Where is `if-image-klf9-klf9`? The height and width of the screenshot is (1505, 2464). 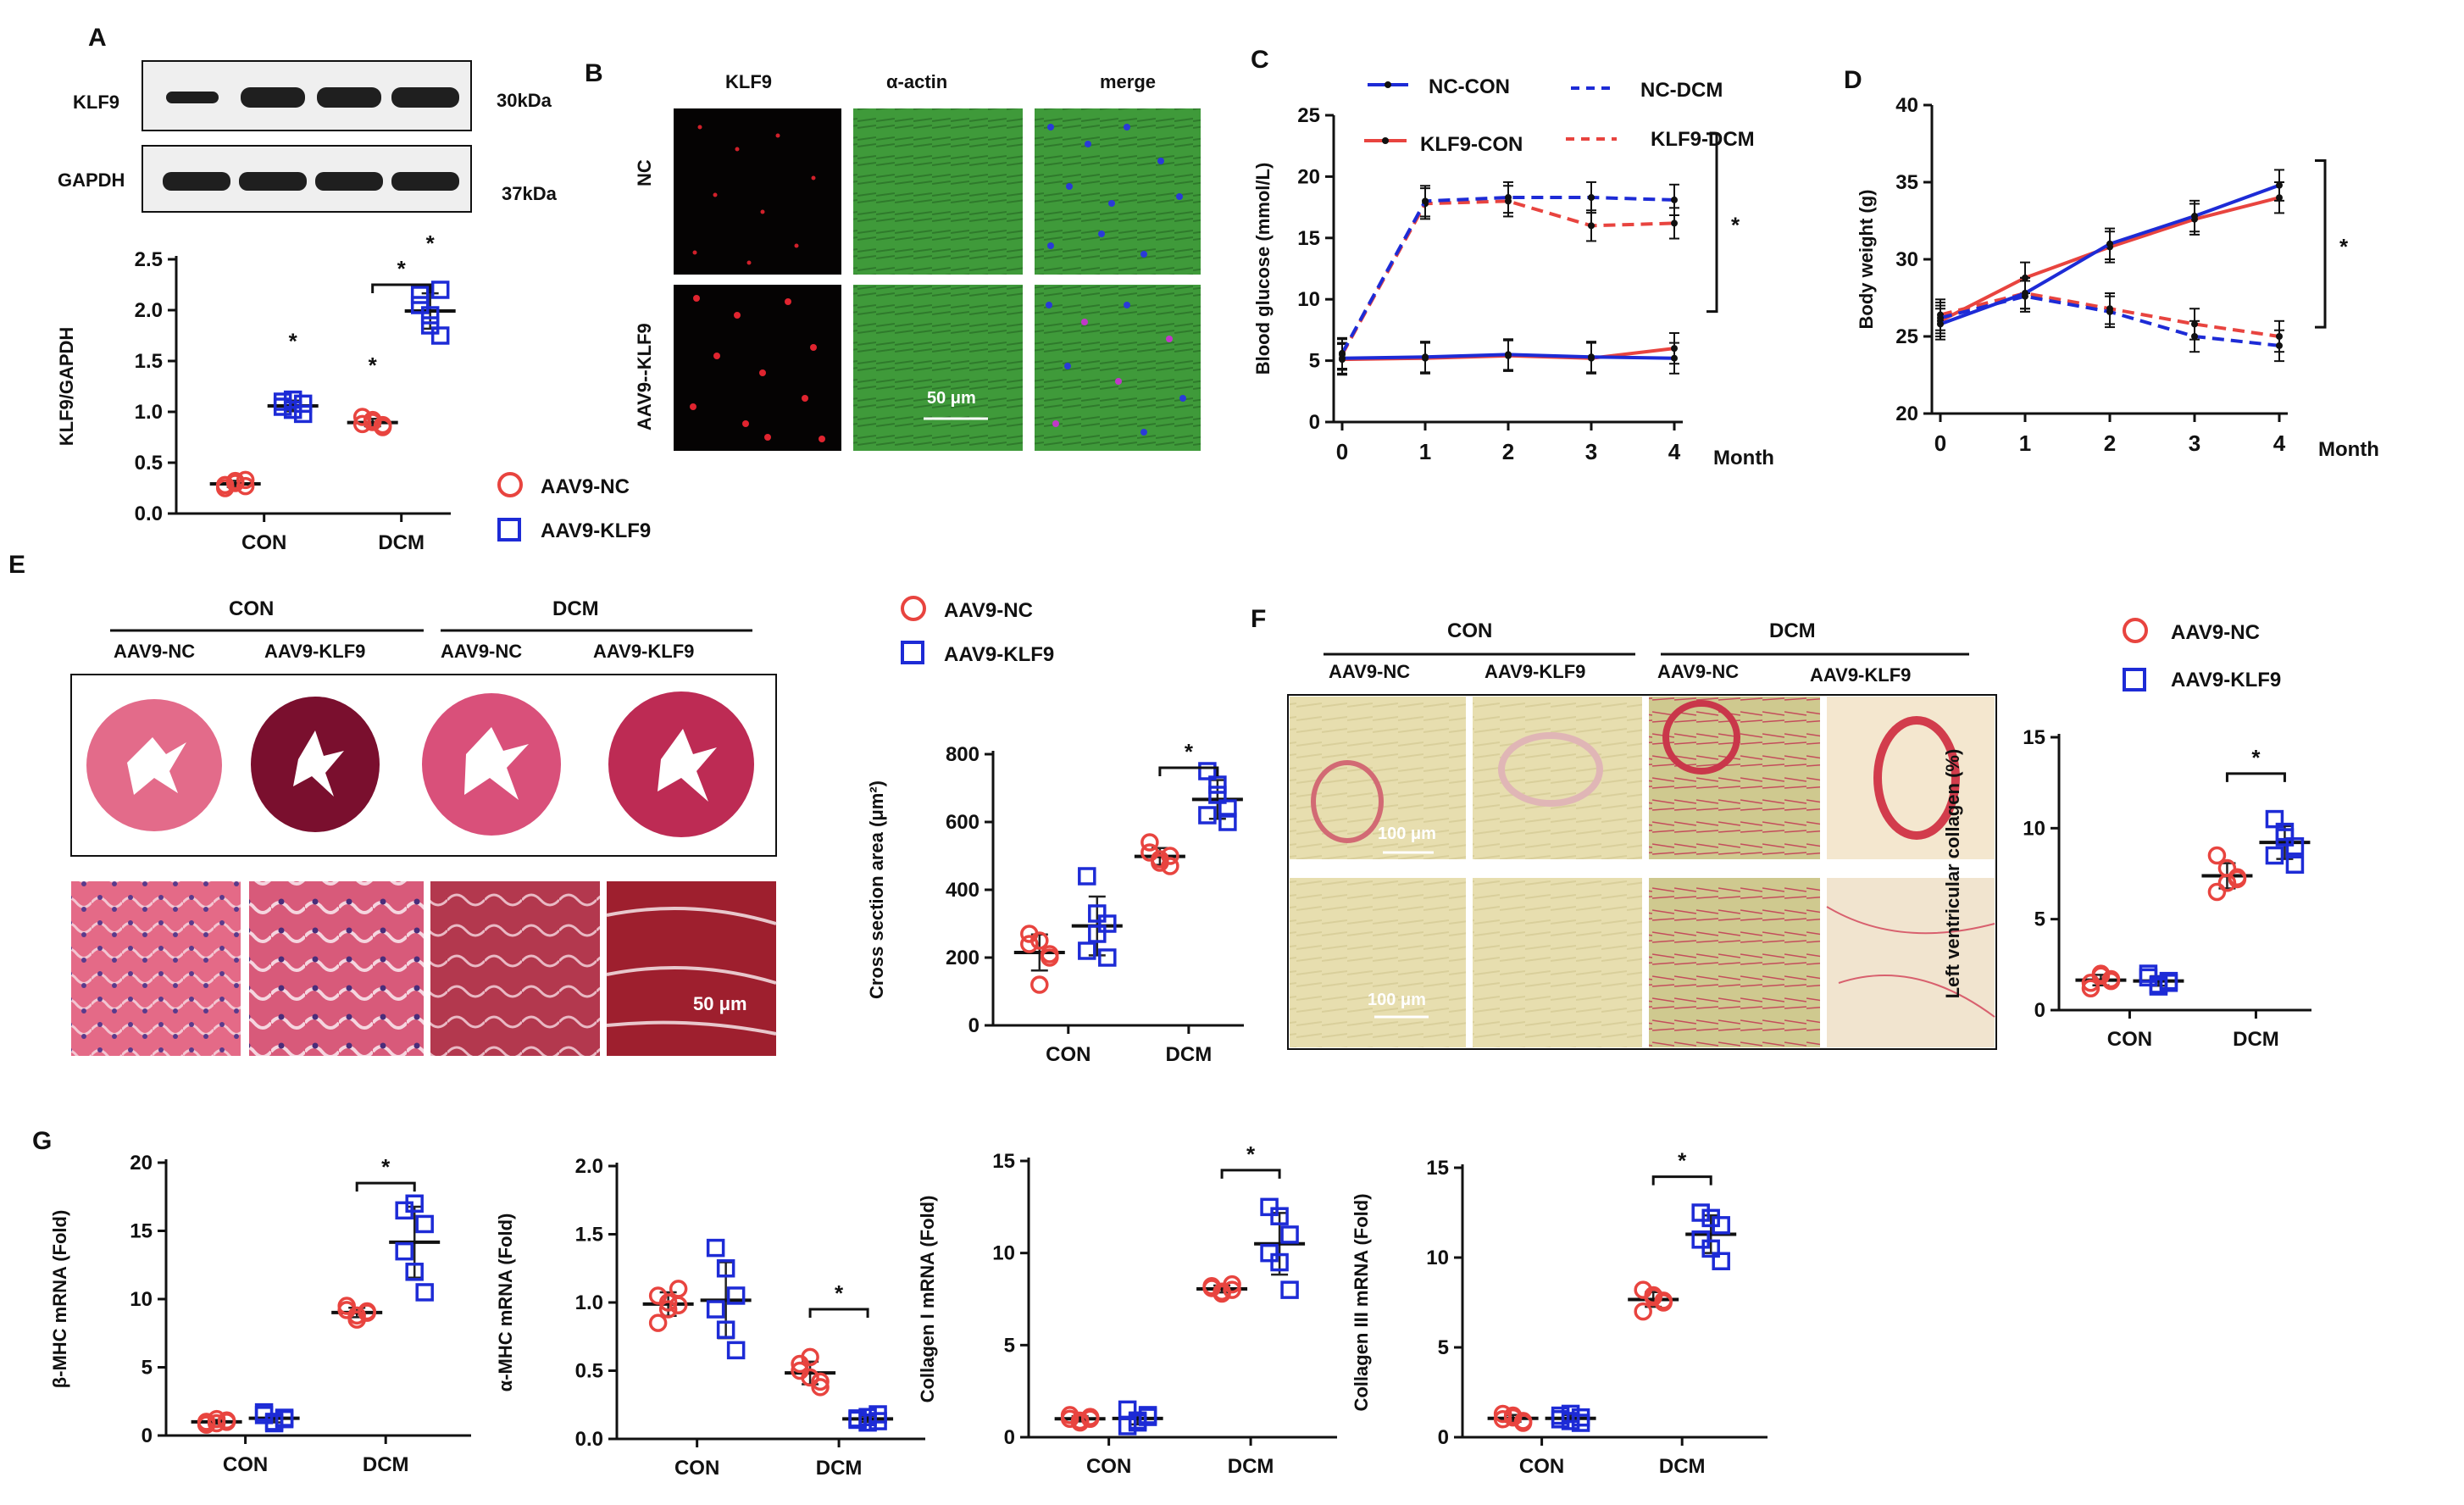
if-image-klf9-klf9 is located at coordinates (757, 368).